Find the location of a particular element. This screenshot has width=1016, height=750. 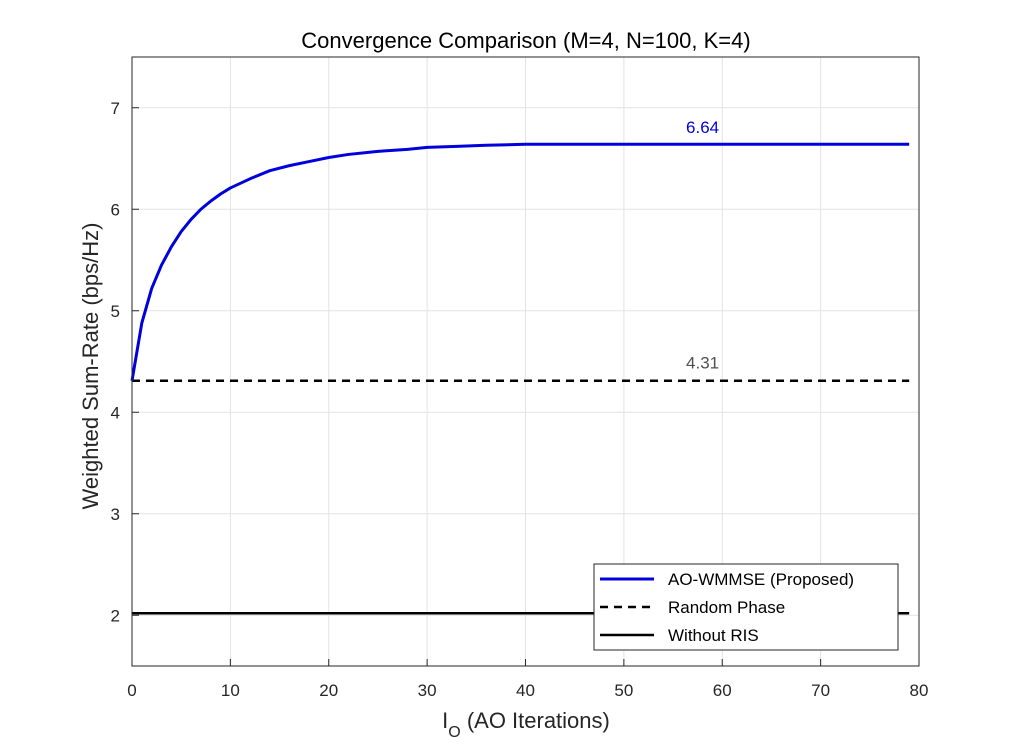

y-tick-label: 5 is located at coordinates (115, 311).